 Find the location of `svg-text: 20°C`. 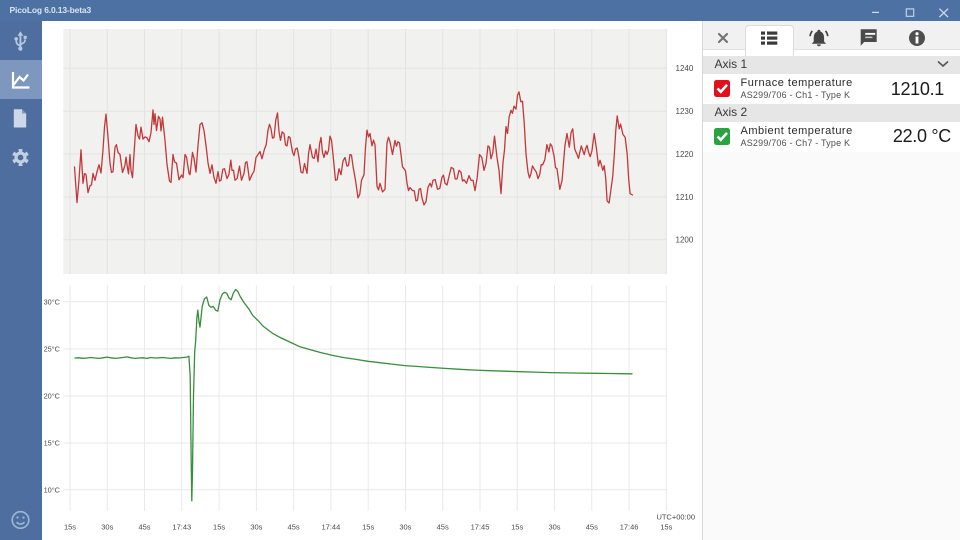

svg-text: 20°C is located at coordinates (52, 396).